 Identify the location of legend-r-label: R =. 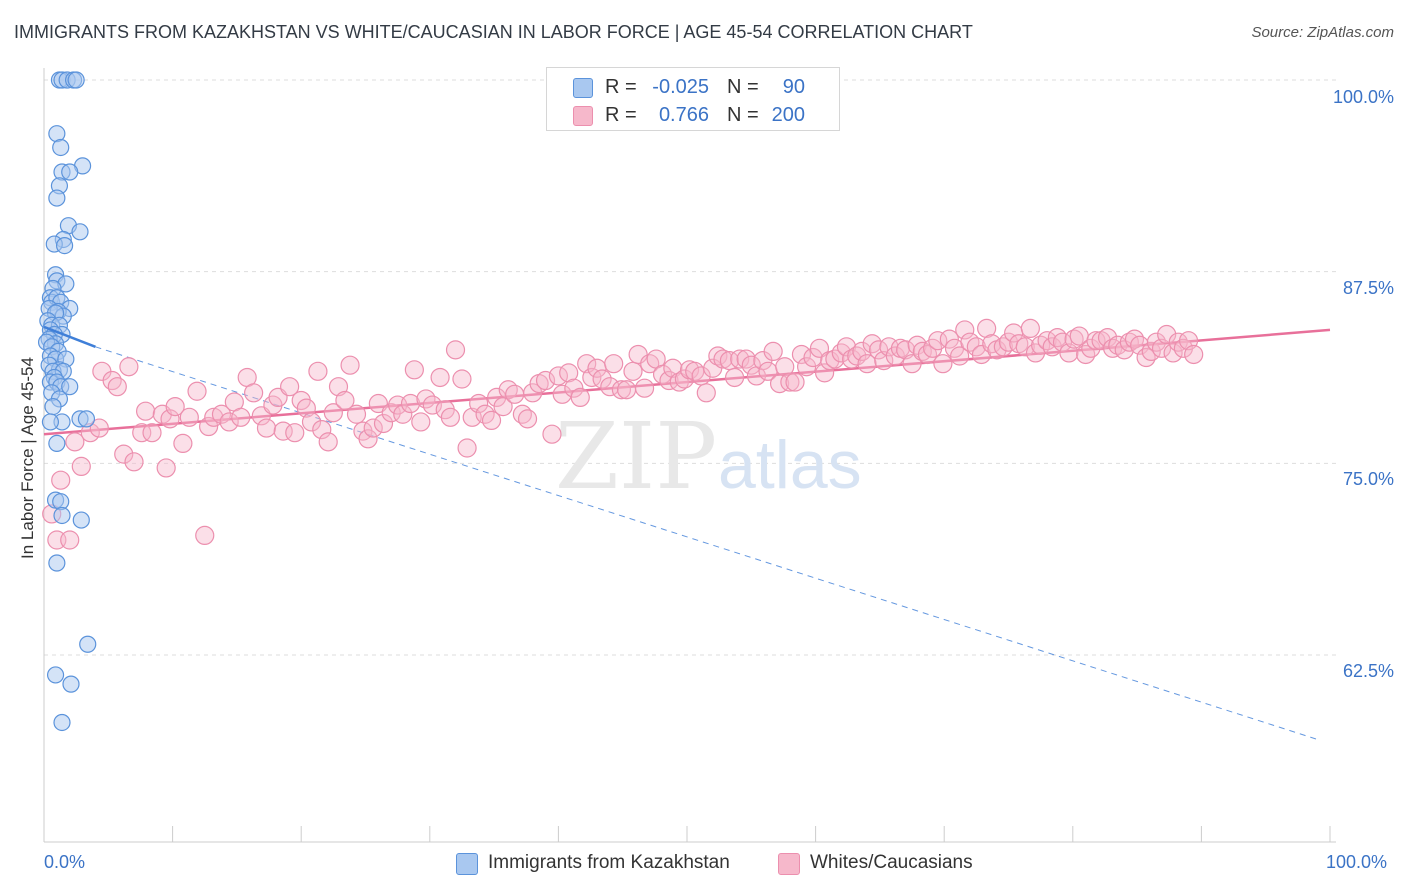
(621, 115).